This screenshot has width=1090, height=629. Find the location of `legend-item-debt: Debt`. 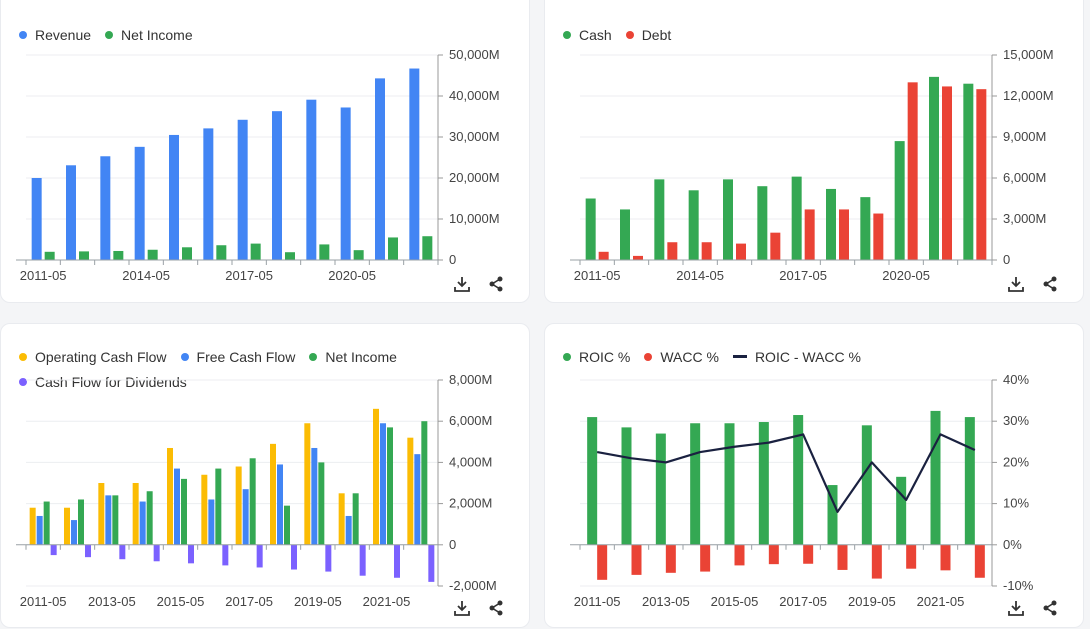

legend-item-debt: Debt is located at coordinates (648, 34).